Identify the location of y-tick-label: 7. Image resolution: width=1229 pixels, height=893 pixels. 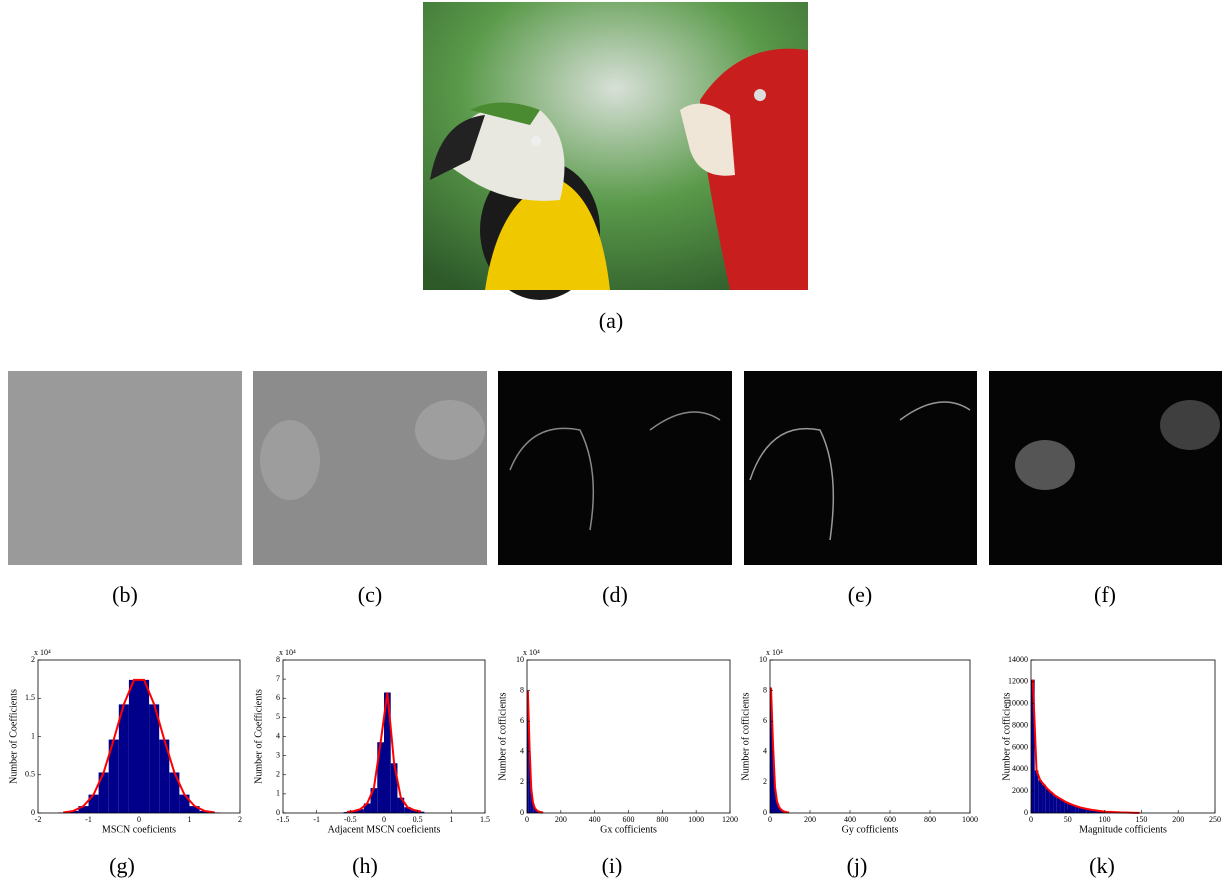
(278, 678).